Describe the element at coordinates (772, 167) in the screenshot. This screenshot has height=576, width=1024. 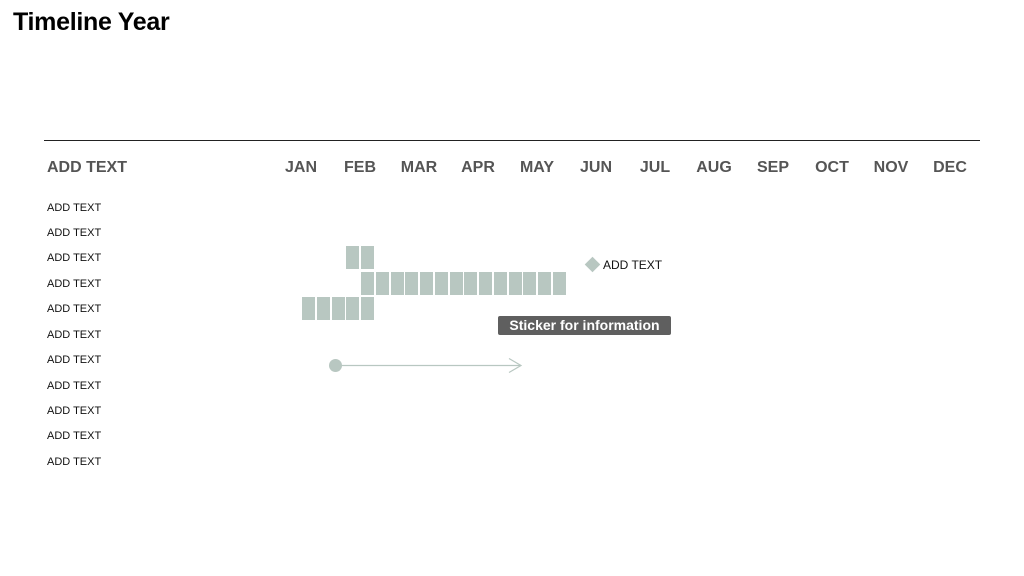
I see `month-sep: SEP` at that location.